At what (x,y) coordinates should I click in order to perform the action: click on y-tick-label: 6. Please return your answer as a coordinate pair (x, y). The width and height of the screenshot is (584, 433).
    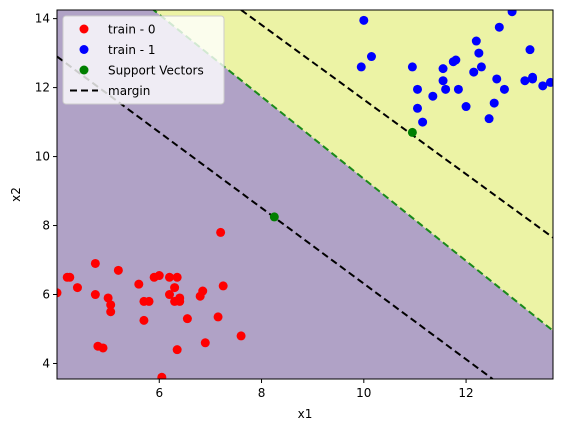
    Looking at the image, I should click on (46, 295).